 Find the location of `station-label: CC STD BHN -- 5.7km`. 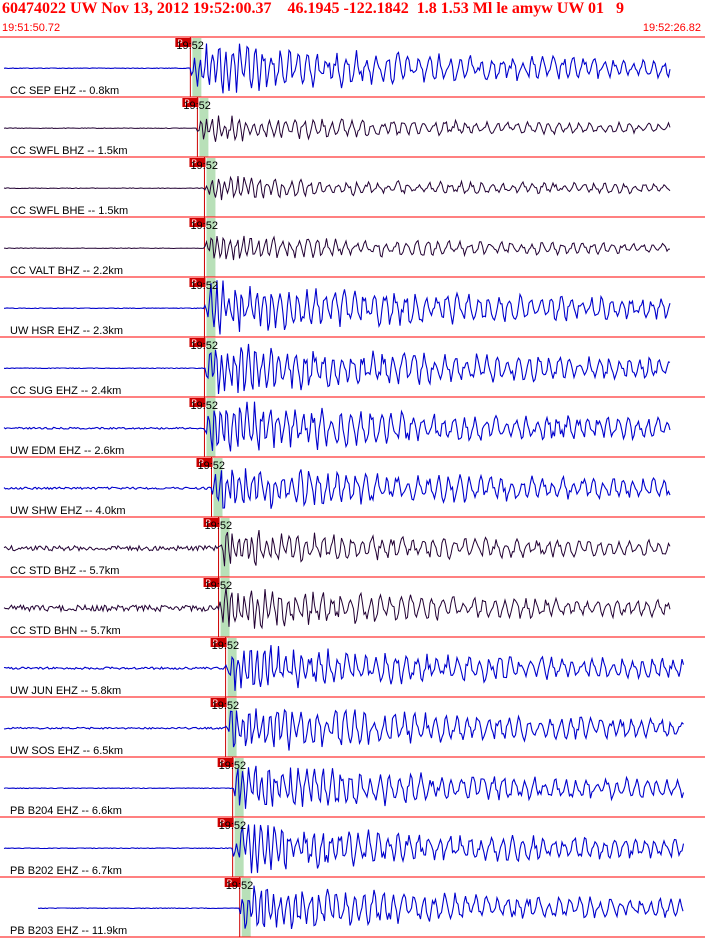

station-label: CC STD BHN -- 5.7km is located at coordinates (65, 631).